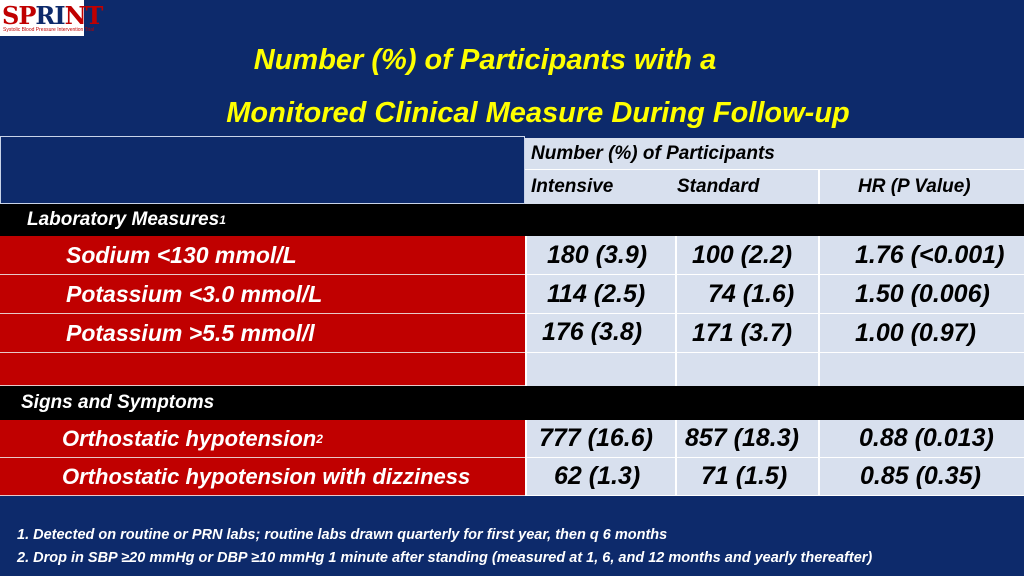  I want to click on row-label: Potassium >5.5 mmol/l, so click(190, 332).